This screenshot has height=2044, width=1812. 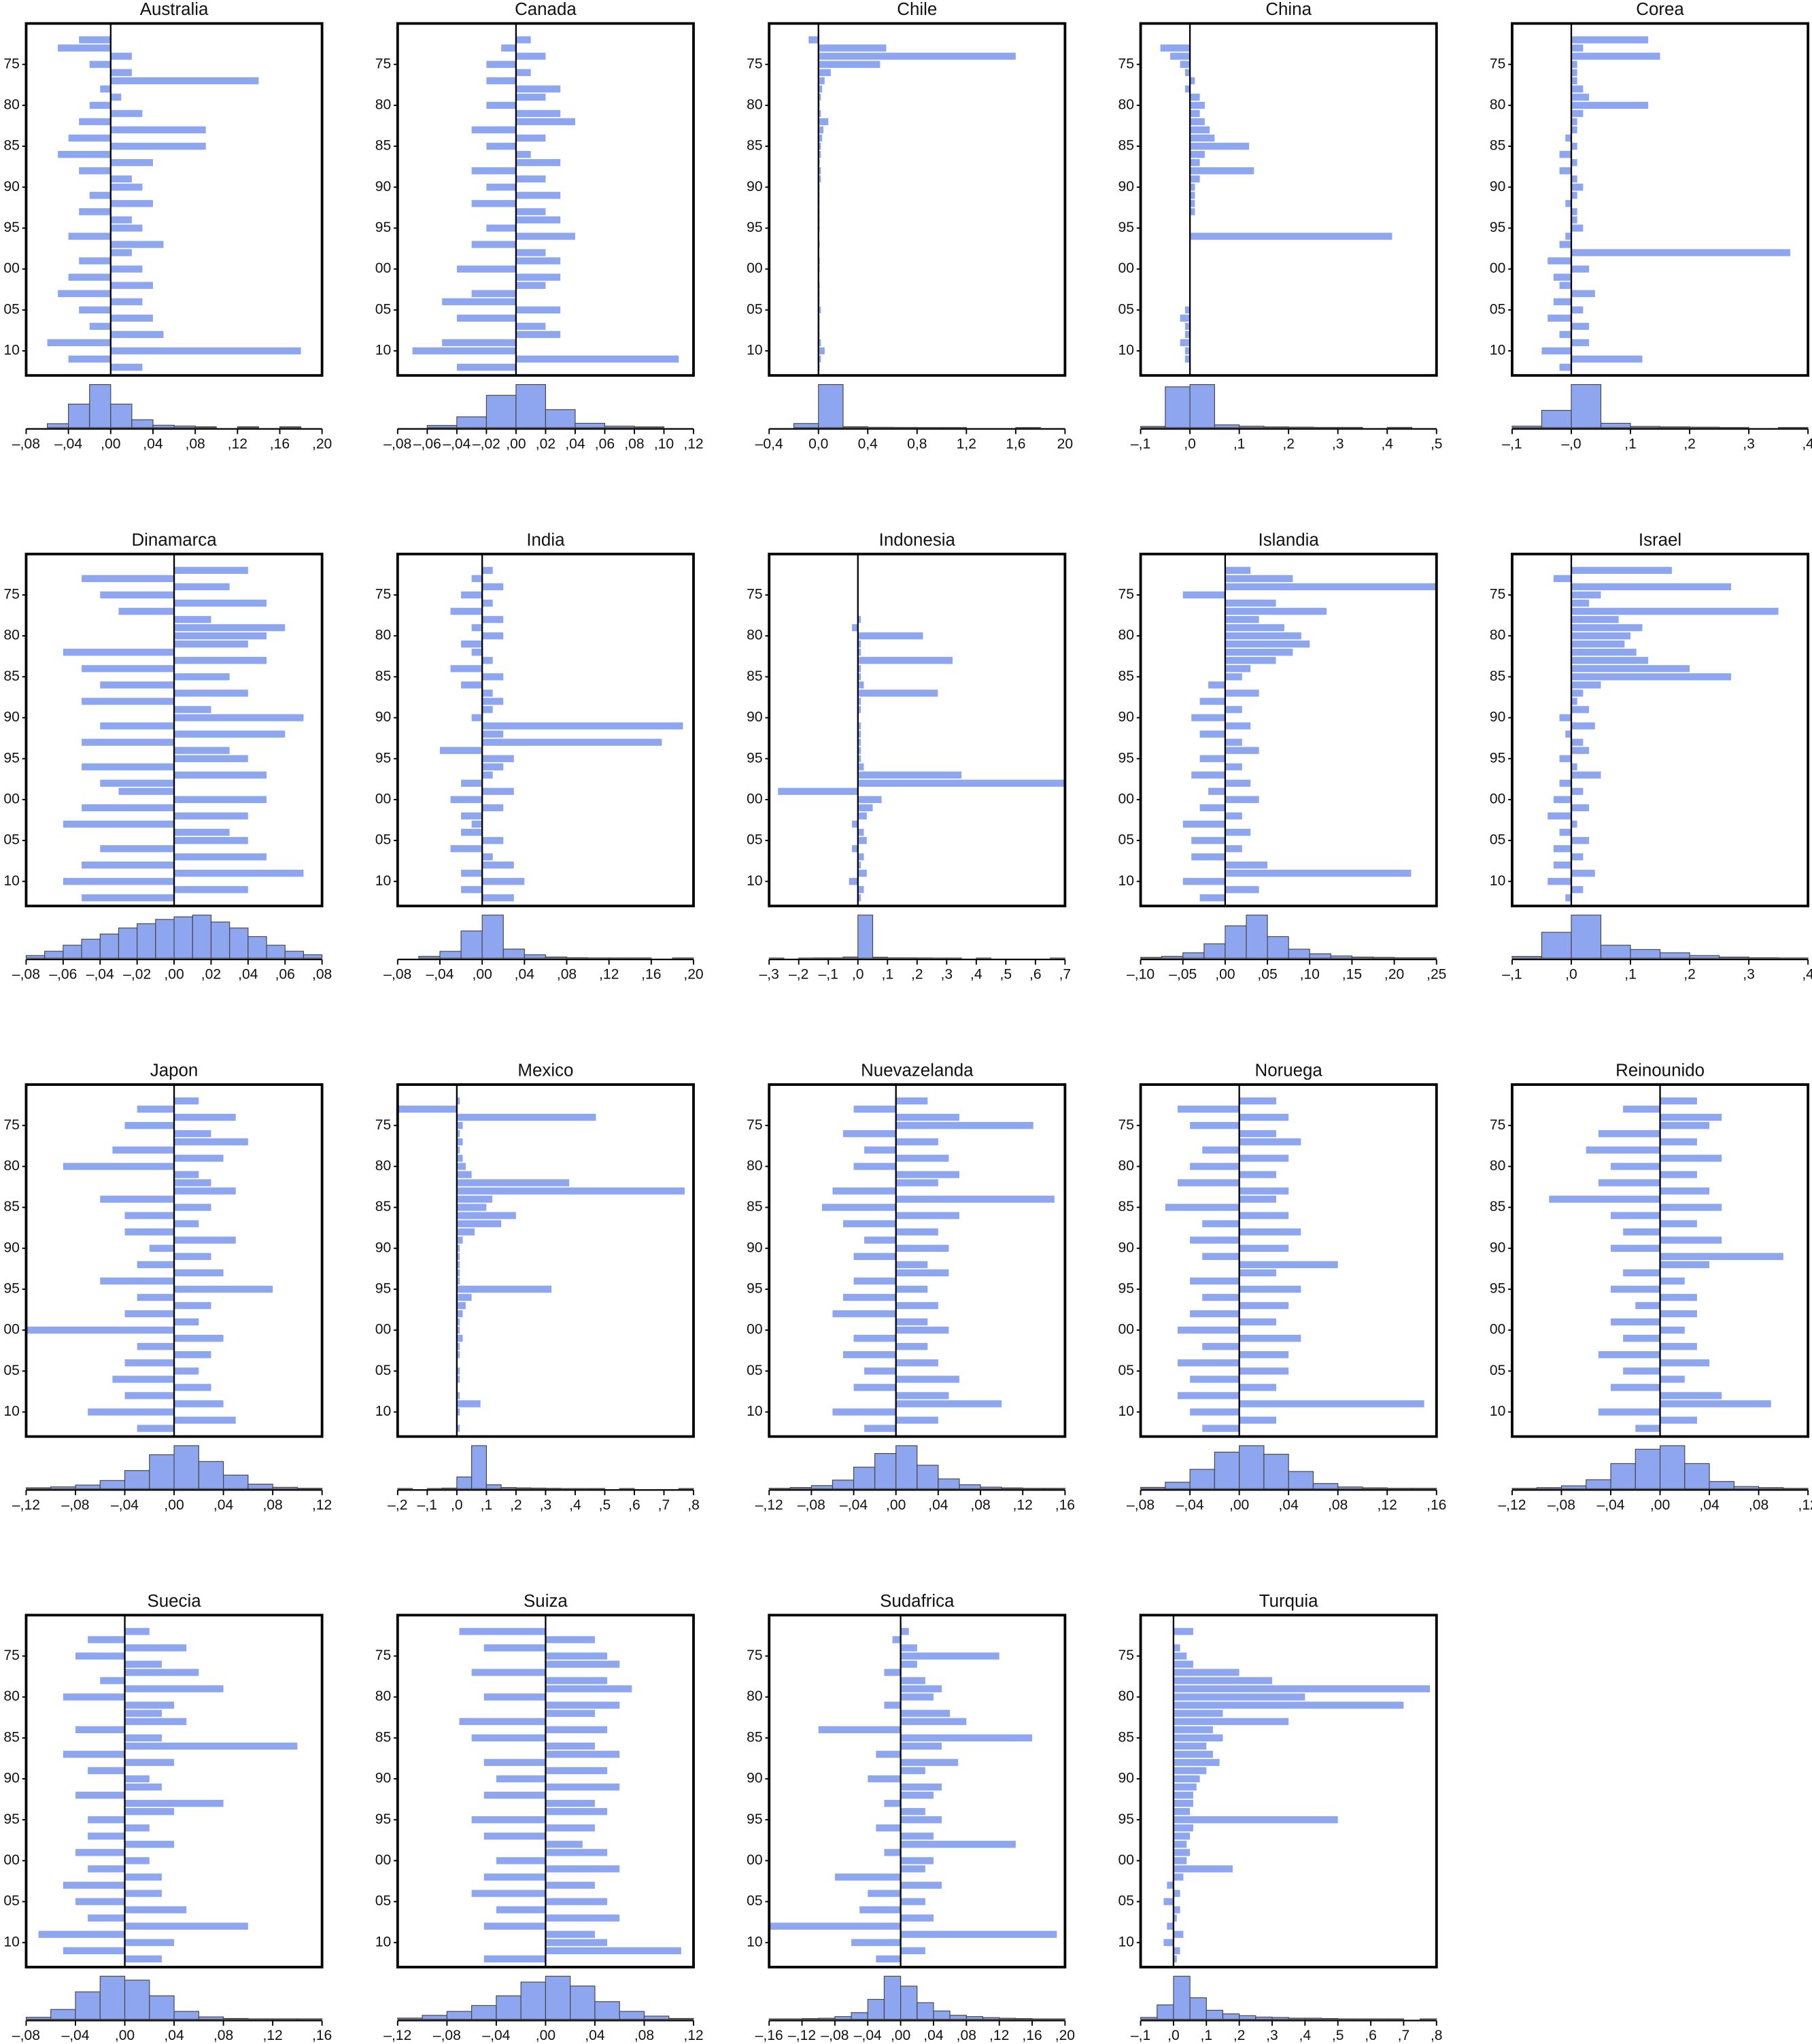 I want to click on y-tick-label: 90, so click(x=383, y=717).